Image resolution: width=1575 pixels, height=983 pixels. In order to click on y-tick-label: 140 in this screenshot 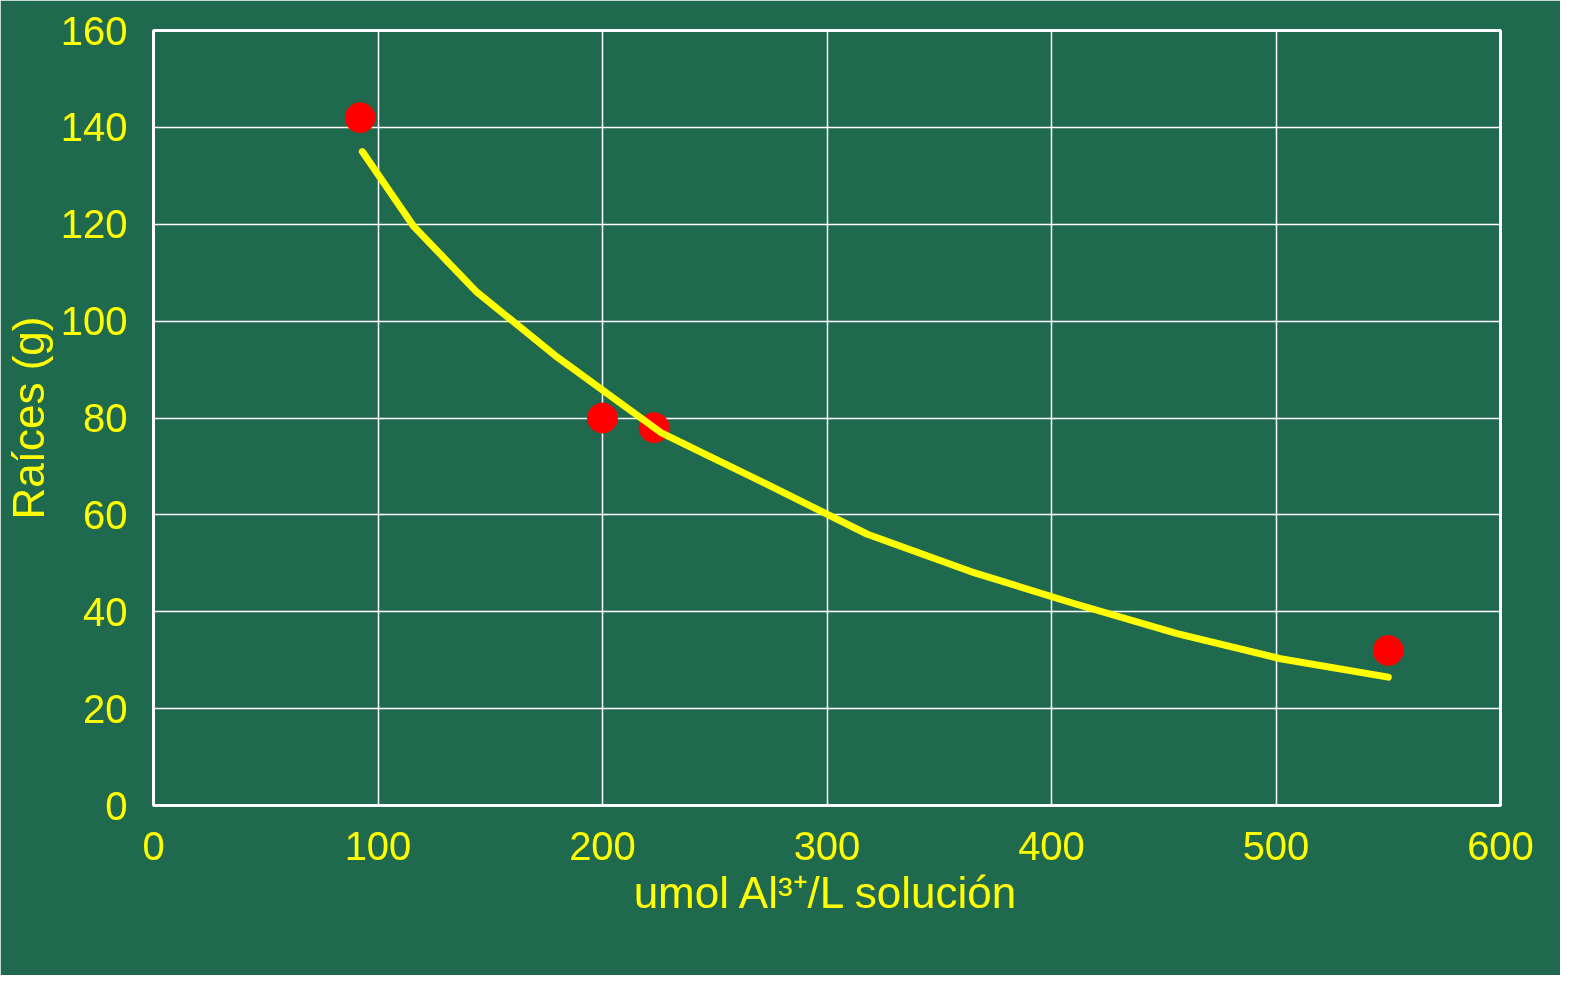, I will do `click(94, 127)`.